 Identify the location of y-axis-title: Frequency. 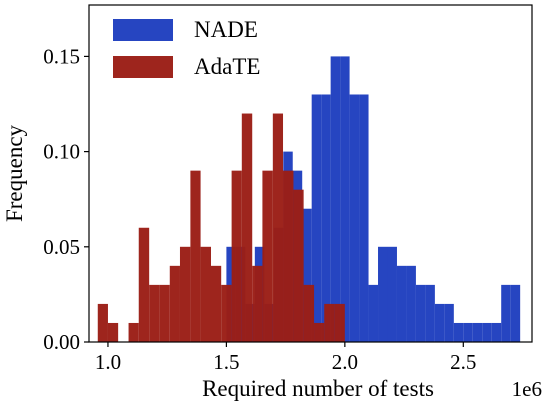
(14, 173).